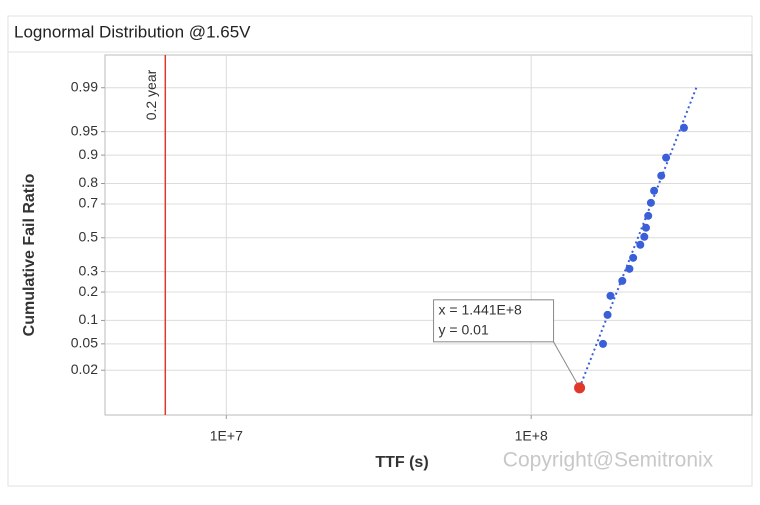 The width and height of the screenshot is (760, 505). Describe the element at coordinates (494, 321) in the screenshot. I see `tooltip-box` at that location.